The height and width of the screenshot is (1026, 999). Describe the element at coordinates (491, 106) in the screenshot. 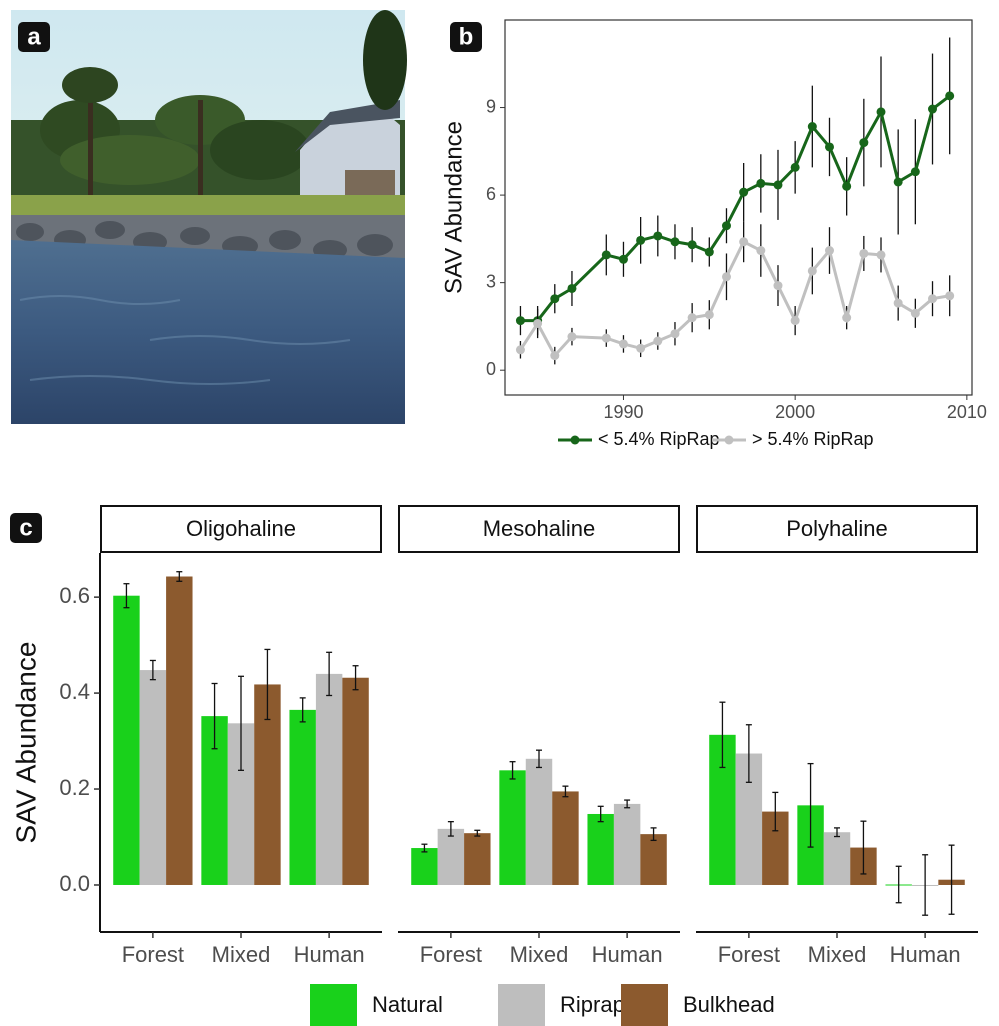

I see `y-tick-label: 9` at that location.